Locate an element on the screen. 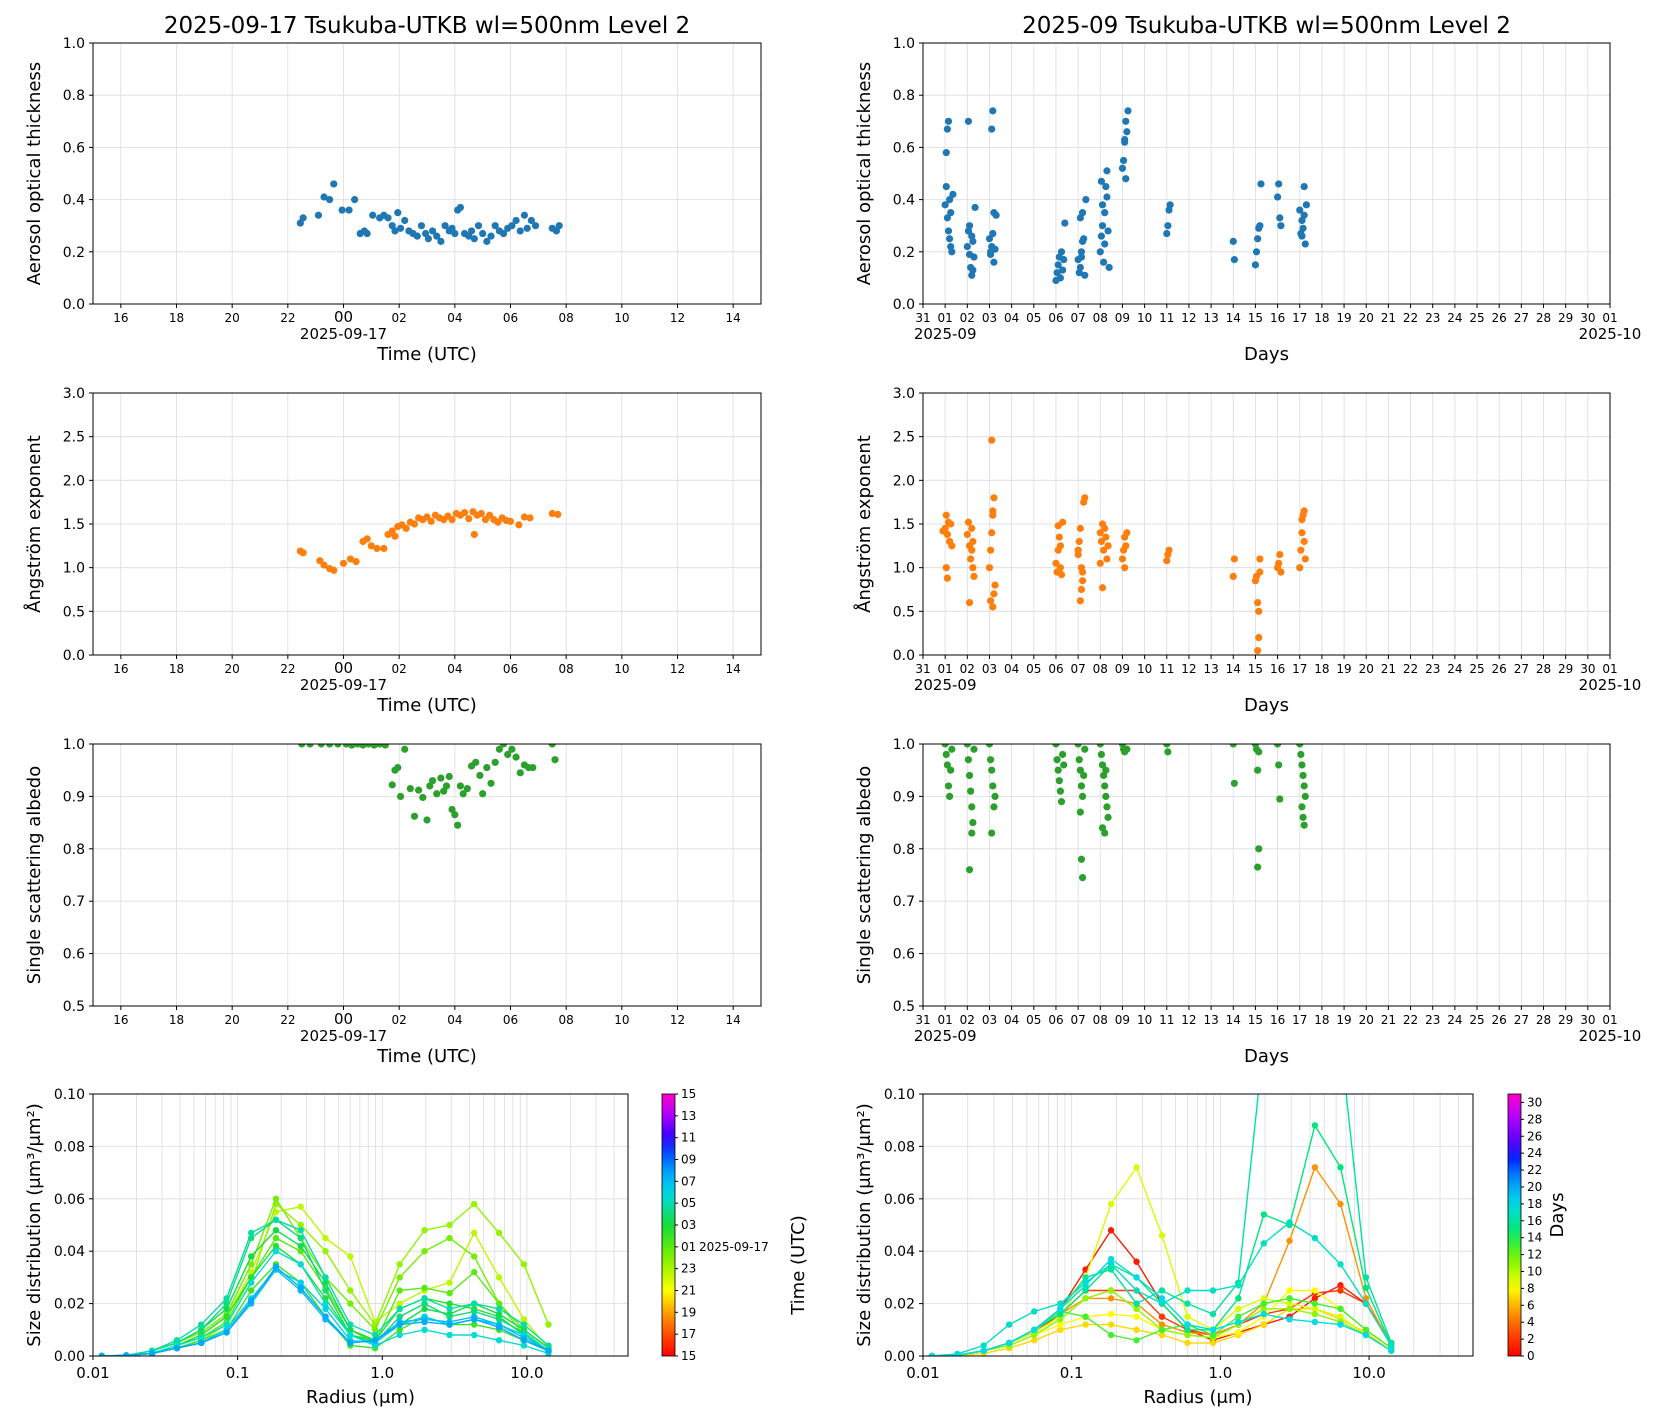  x-tick-label: 18 is located at coordinates (1321, 318).